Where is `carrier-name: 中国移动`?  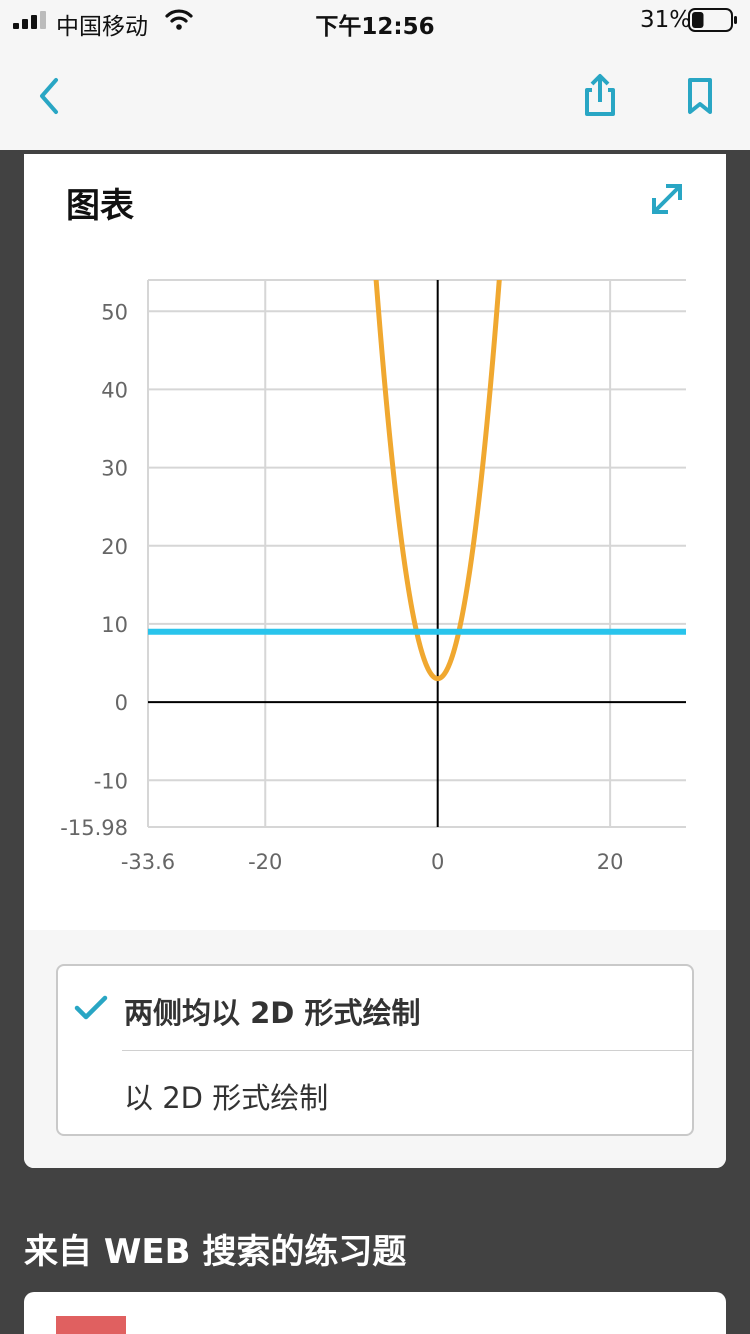 carrier-name: 中国移动 is located at coordinates (102, 27).